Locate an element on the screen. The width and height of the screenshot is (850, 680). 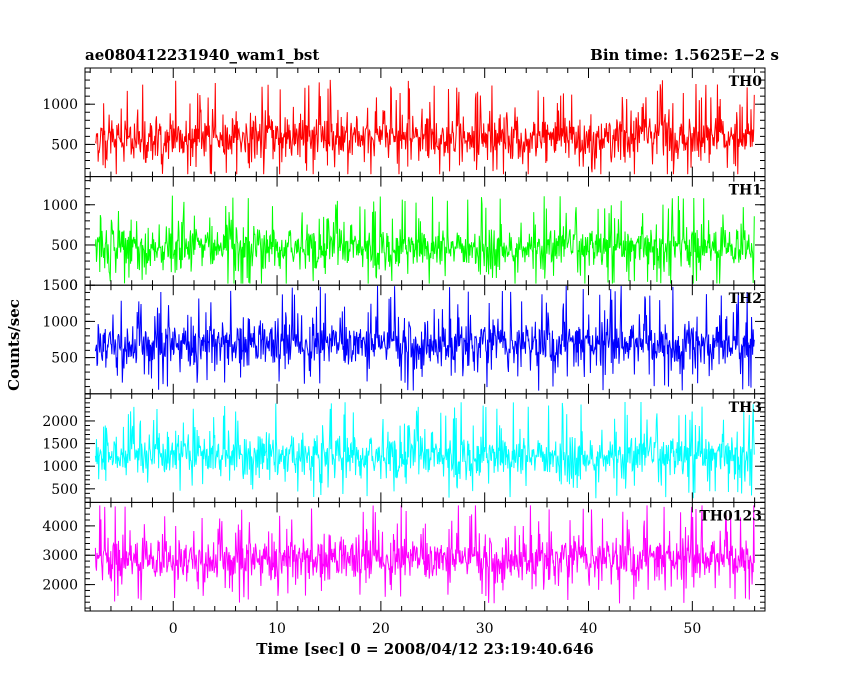
x-tick-label: 10 is located at coordinates (277, 629).